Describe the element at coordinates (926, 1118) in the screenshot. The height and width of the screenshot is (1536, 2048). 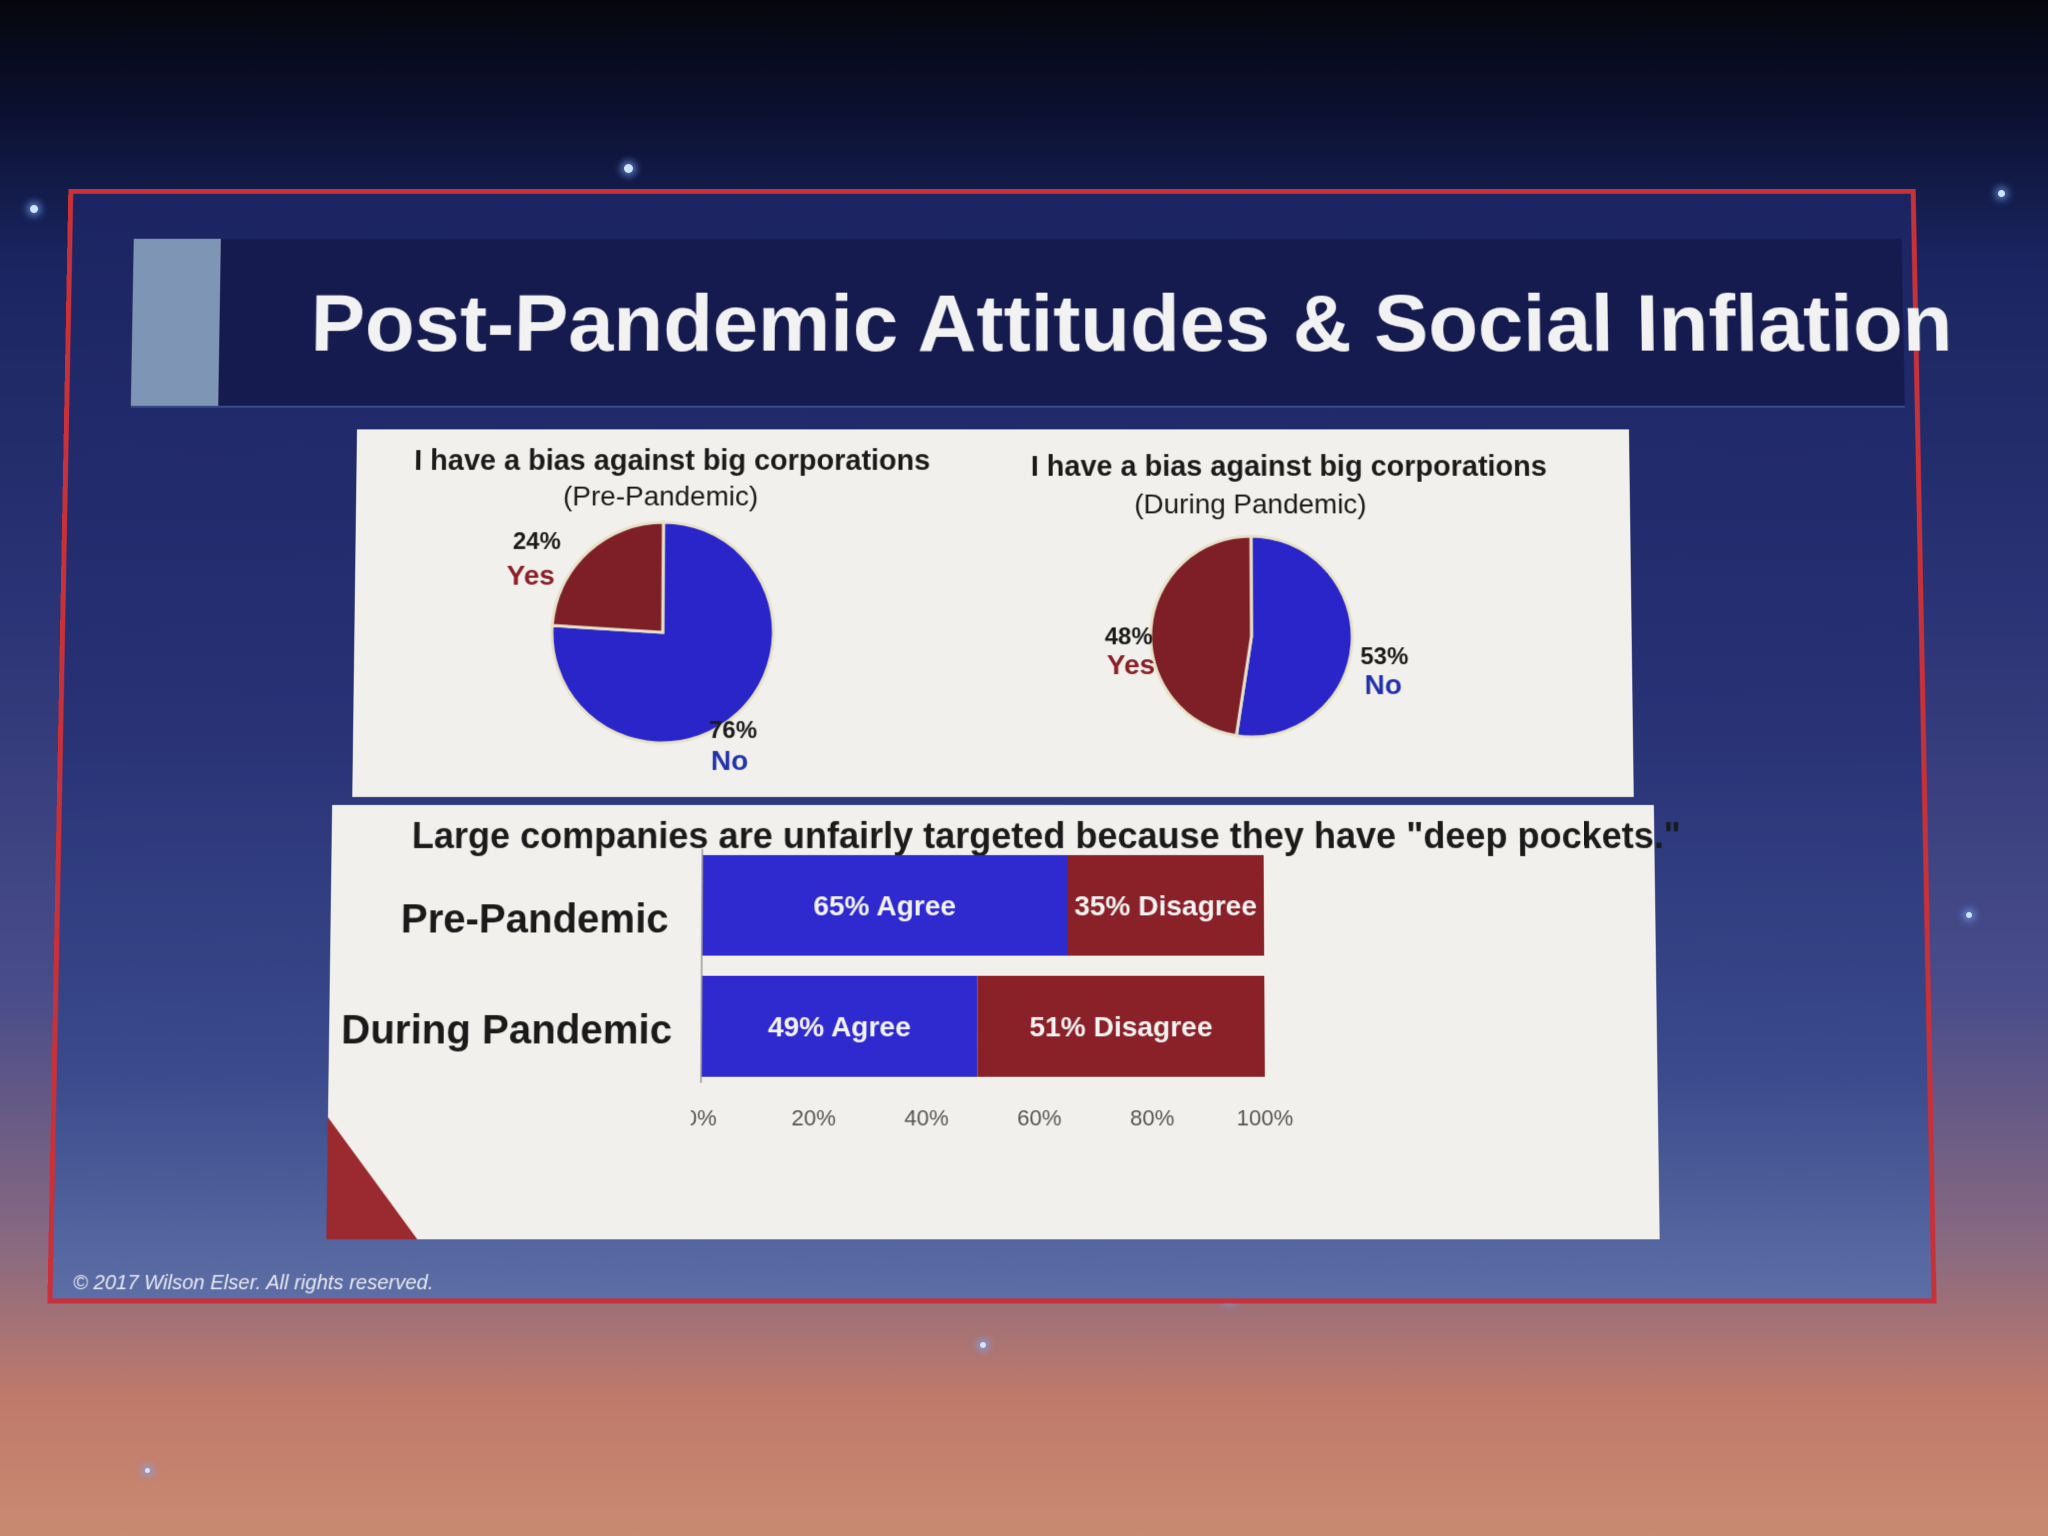
I see `x-tick-label: 40%` at that location.